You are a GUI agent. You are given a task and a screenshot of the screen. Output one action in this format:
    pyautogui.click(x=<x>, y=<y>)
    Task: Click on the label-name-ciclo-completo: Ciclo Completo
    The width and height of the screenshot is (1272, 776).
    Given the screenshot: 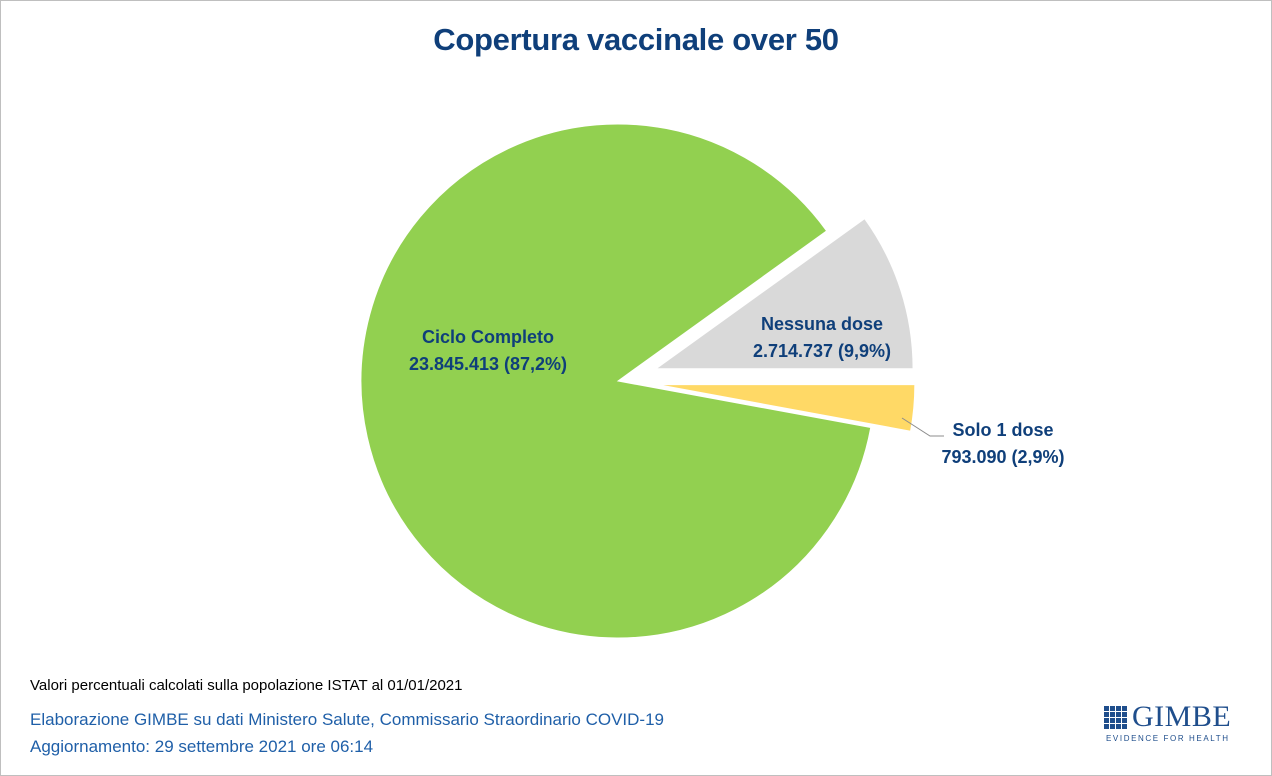 What is the action you would take?
    pyautogui.click(x=488, y=337)
    